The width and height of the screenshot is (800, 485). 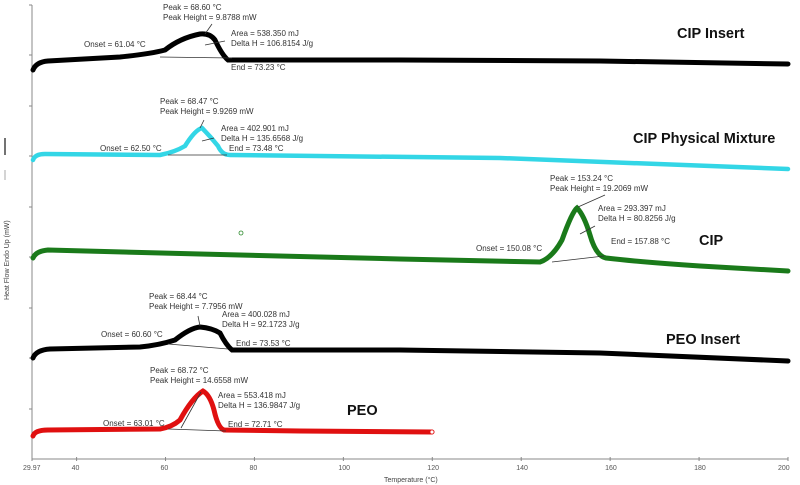 I want to click on series-label-cip: CIP, so click(x=711, y=241).